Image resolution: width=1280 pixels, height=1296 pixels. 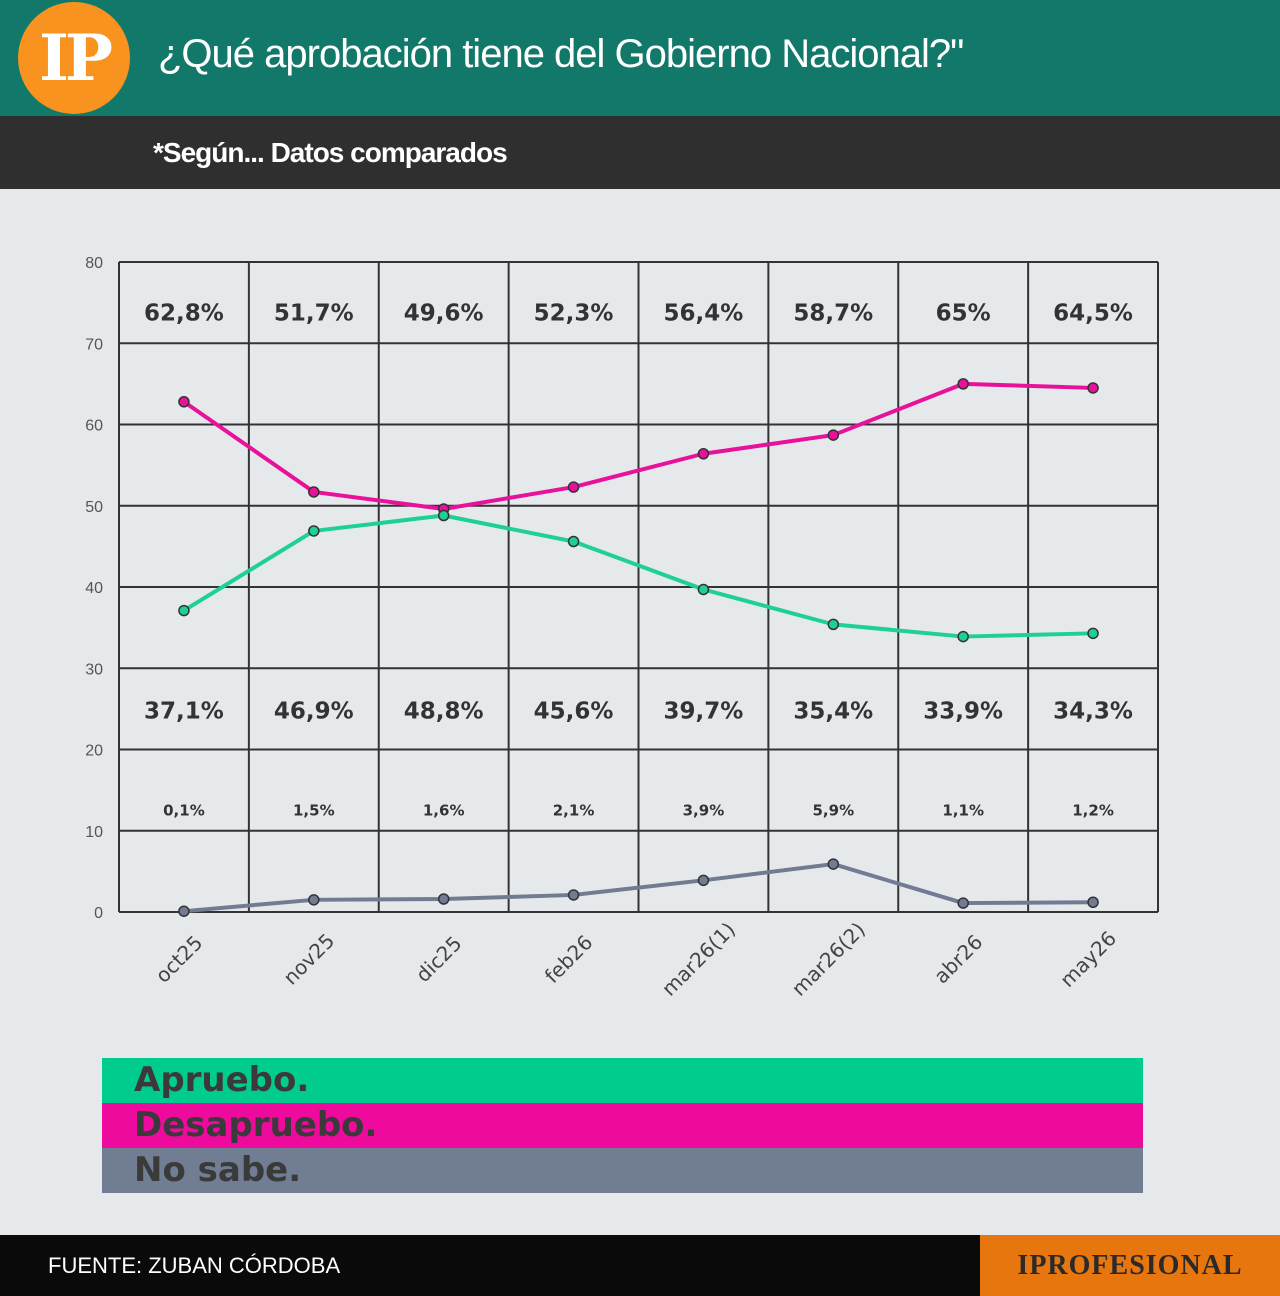 I want to click on chart-subtitle: *Según... Datos comparados, so click(x=330, y=152).